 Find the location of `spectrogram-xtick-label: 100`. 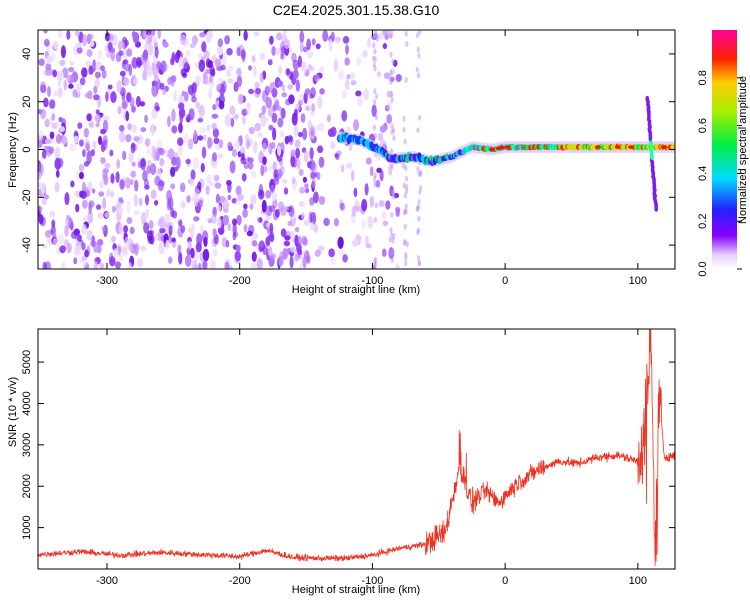

spectrogram-xtick-label: 100 is located at coordinates (638, 281).